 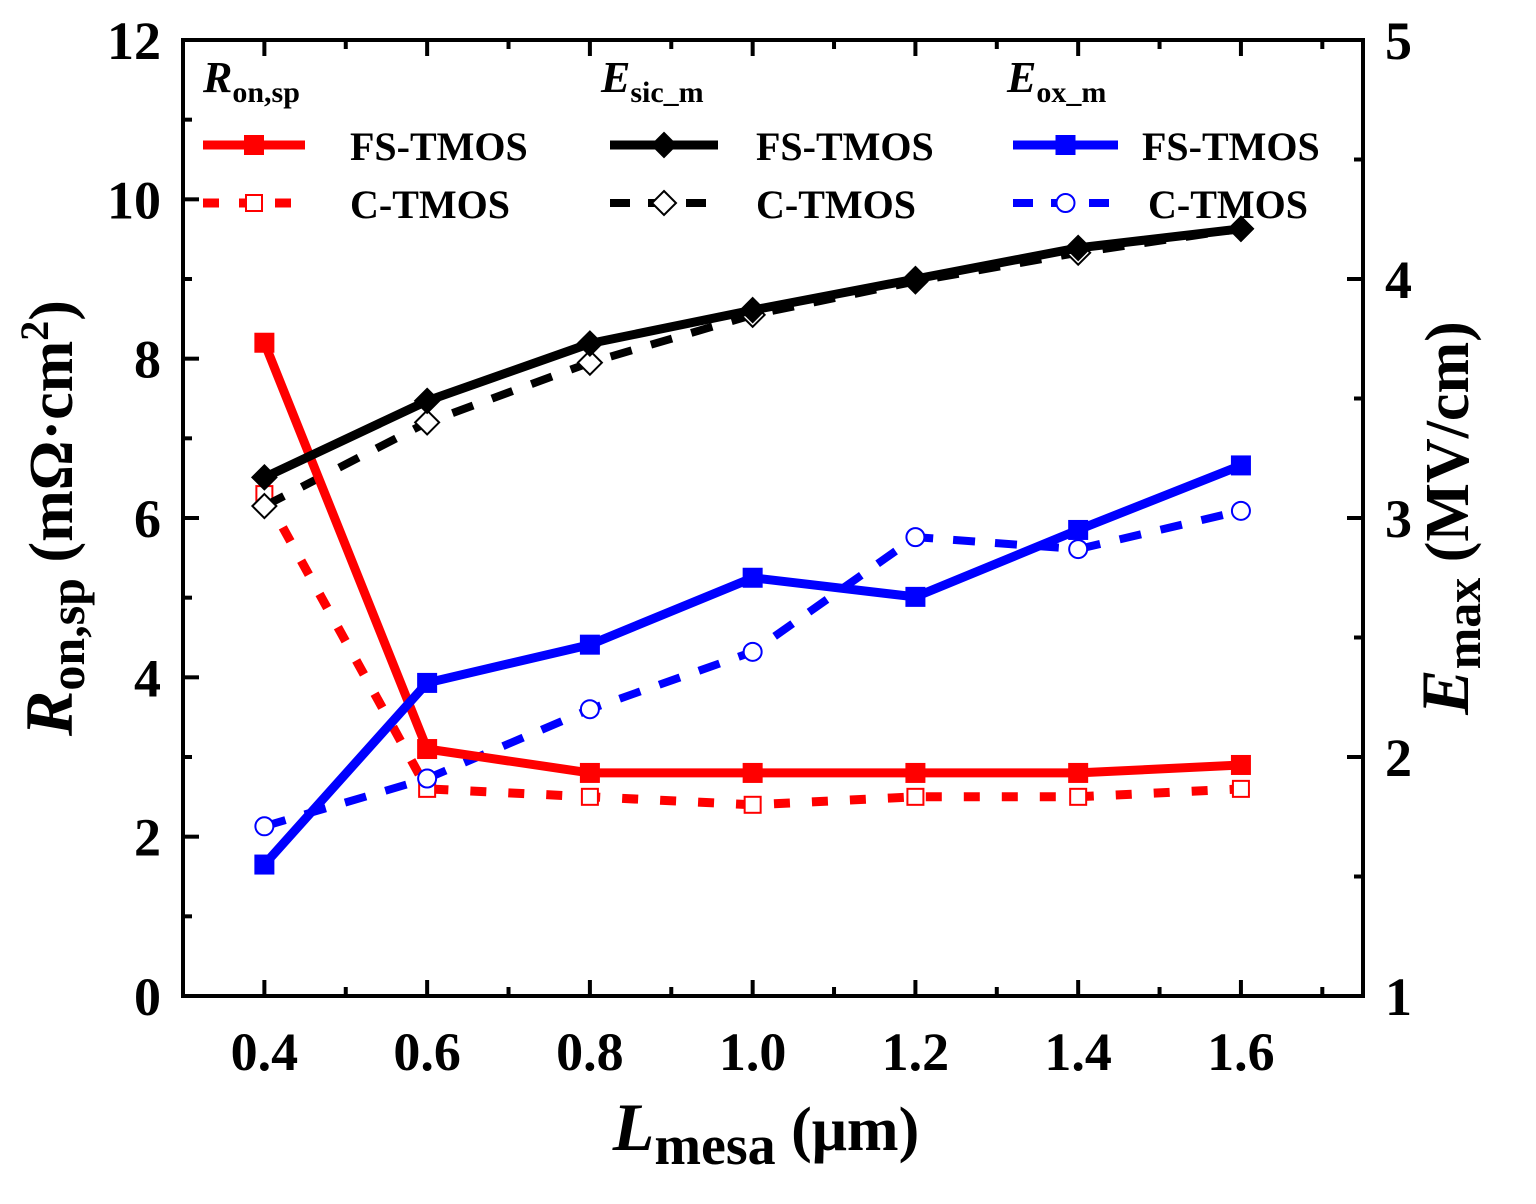 I want to click on y-right-tick-label: 3, so click(x=1398, y=519).